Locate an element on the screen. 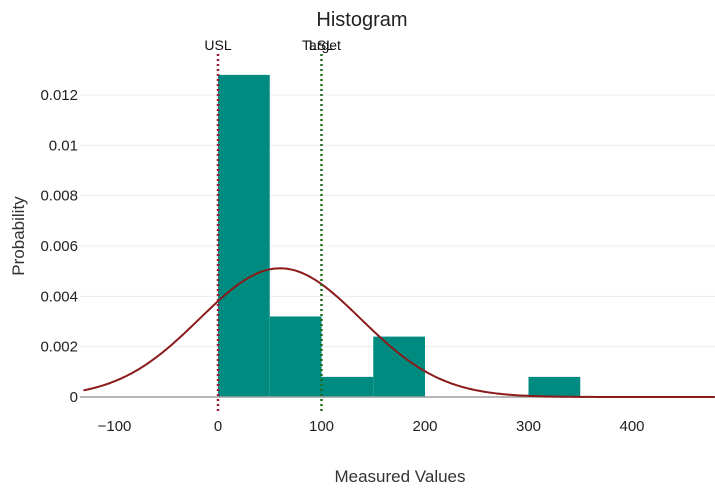 The height and width of the screenshot is (488, 715). x-tick-label: 0 is located at coordinates (218, 426).